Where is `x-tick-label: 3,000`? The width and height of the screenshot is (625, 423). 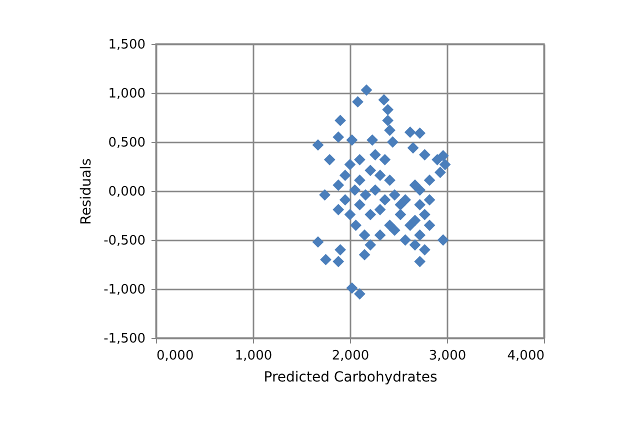
x-tick-label: 3,000 is located at coordinates (447, 356).